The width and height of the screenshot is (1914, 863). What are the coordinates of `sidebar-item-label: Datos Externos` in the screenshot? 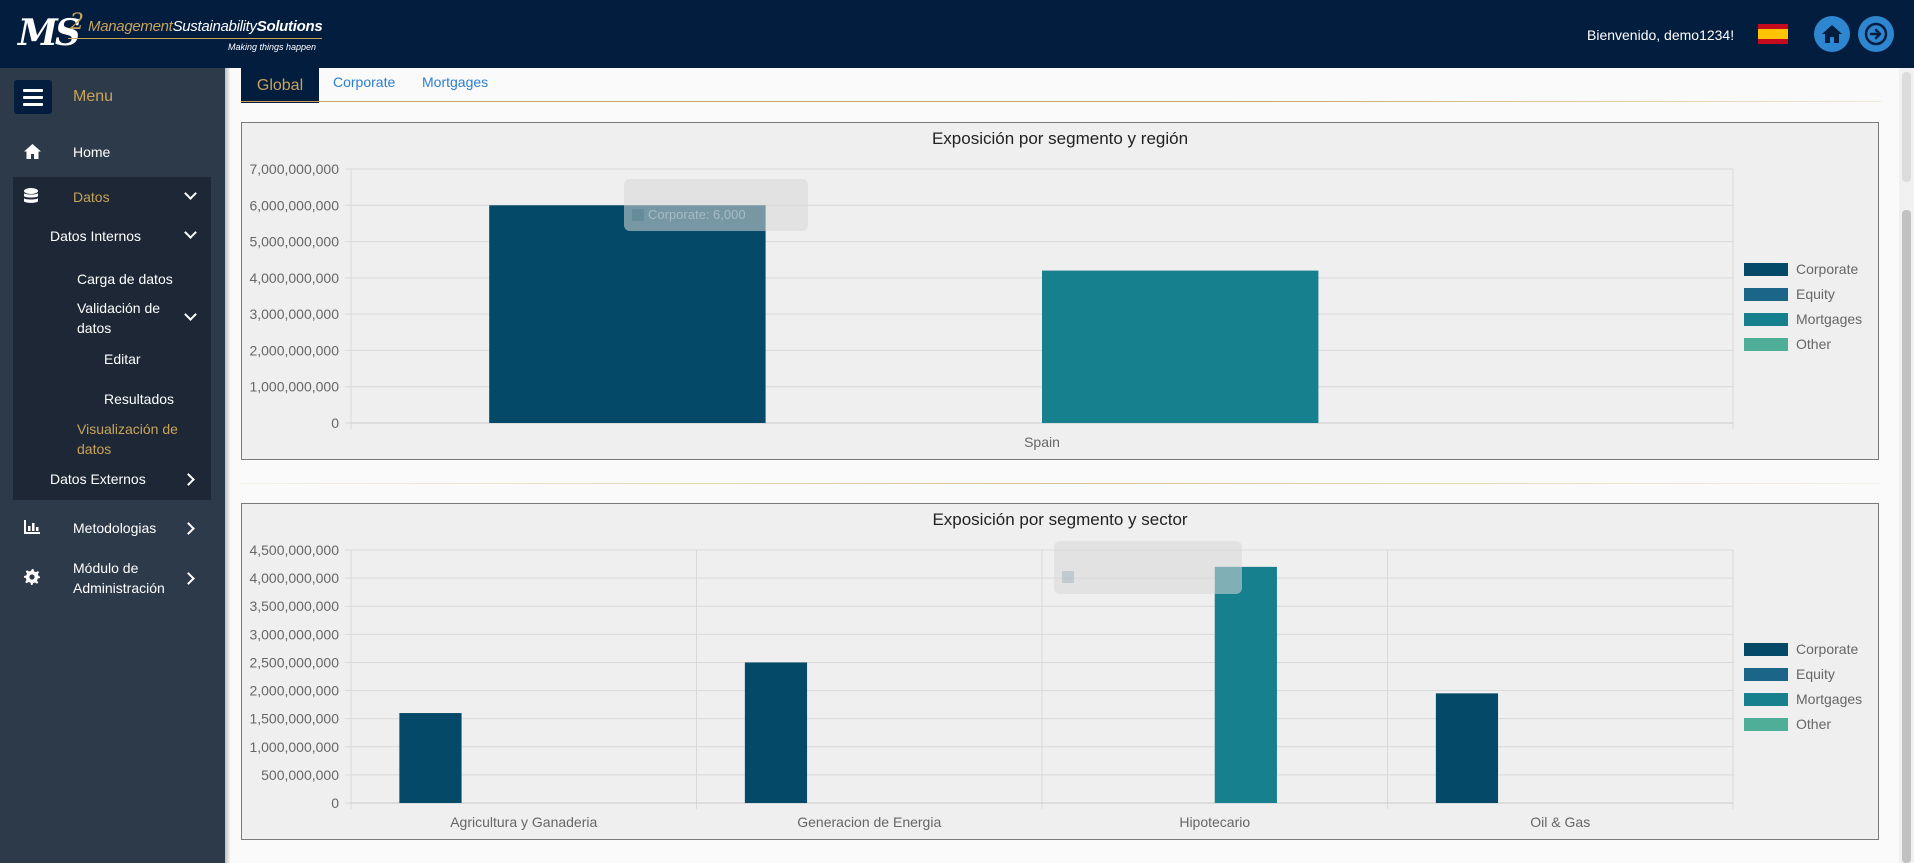 It's located at (98, 479).